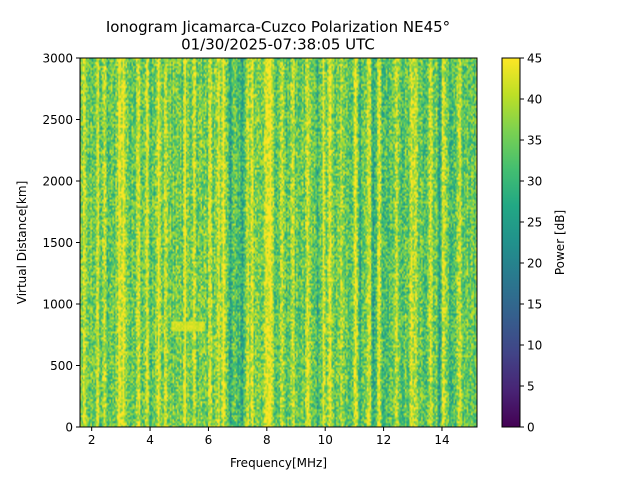  Describe the element at coordinates (560, 242) in the screenshot. I see `colorbar-label: Power [dB]` at that location.